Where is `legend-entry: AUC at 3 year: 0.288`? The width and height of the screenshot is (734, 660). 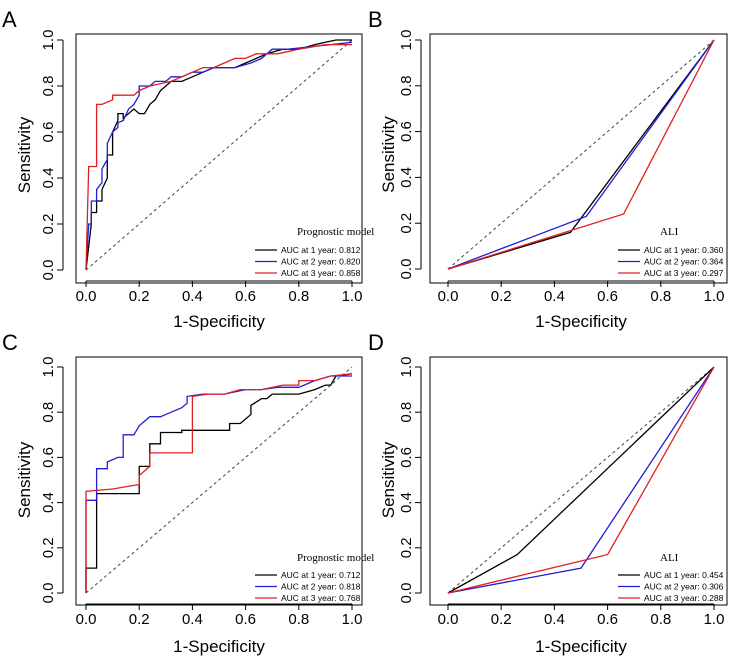
legend-entry: AUC at 3 year: 0.288 is located at coordinates (684, 598).